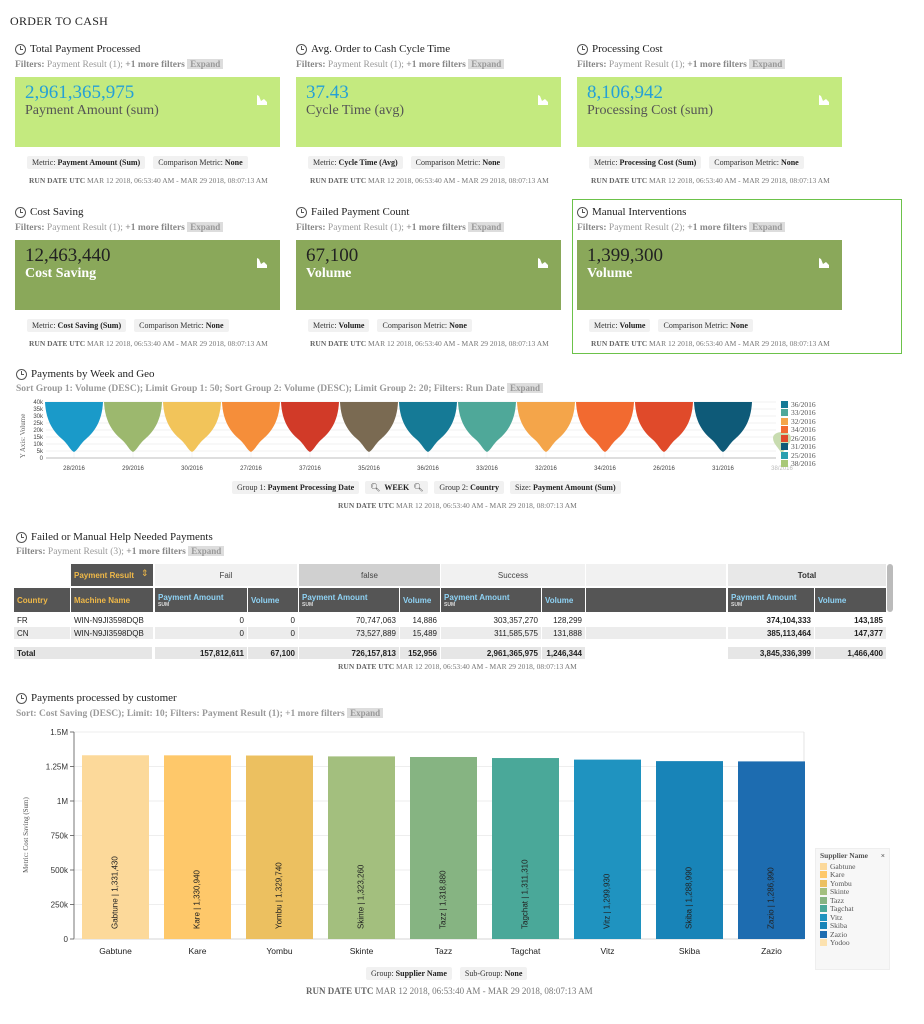  Describe the element at coordinates (854, 866) in the screenshot. I see `legend-item: Gabtune` at that location.